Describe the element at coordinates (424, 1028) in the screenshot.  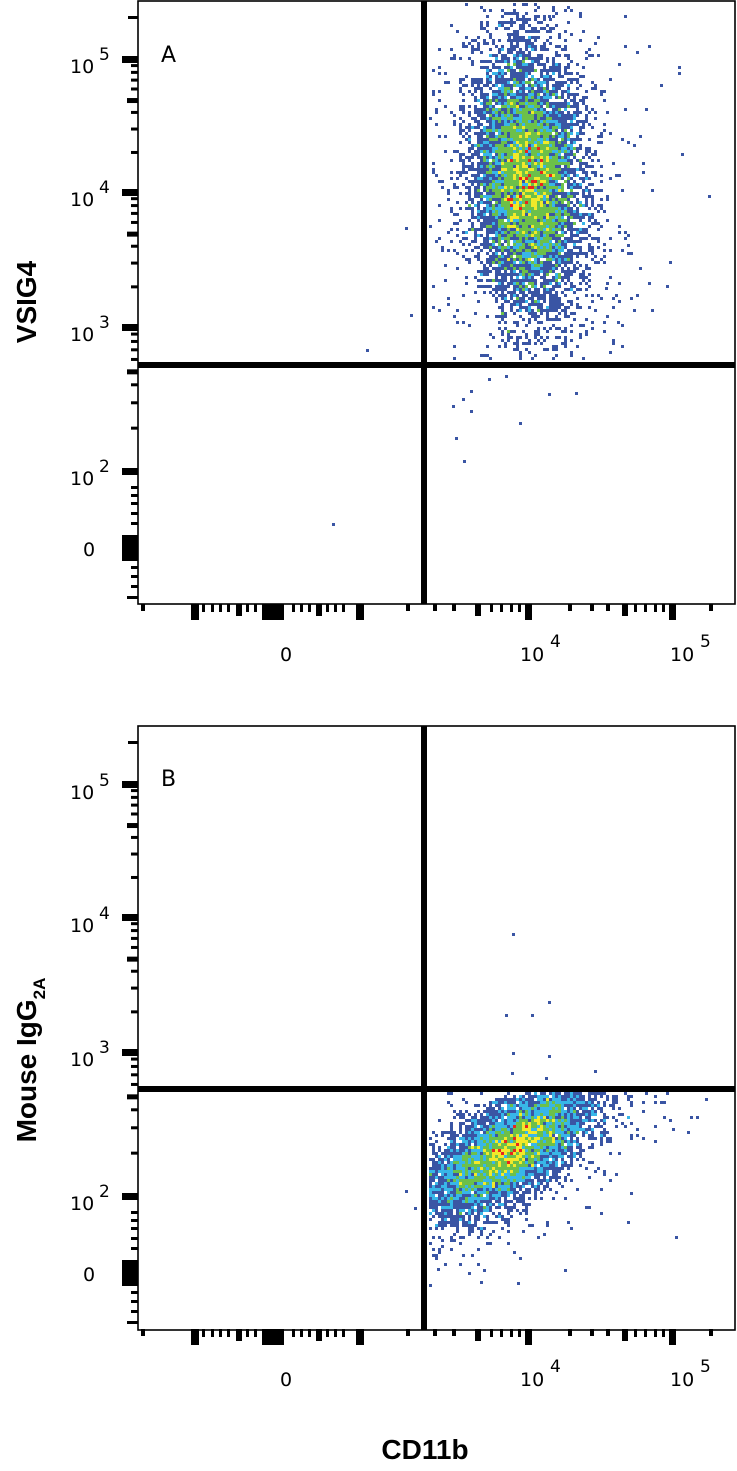
I see `panel-b-vertical-gate` at that location.